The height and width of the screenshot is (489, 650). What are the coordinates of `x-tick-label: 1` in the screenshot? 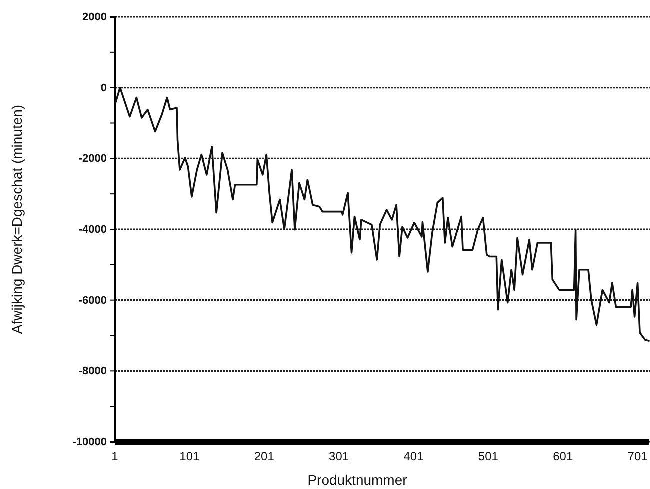 It's located at (115, 457).